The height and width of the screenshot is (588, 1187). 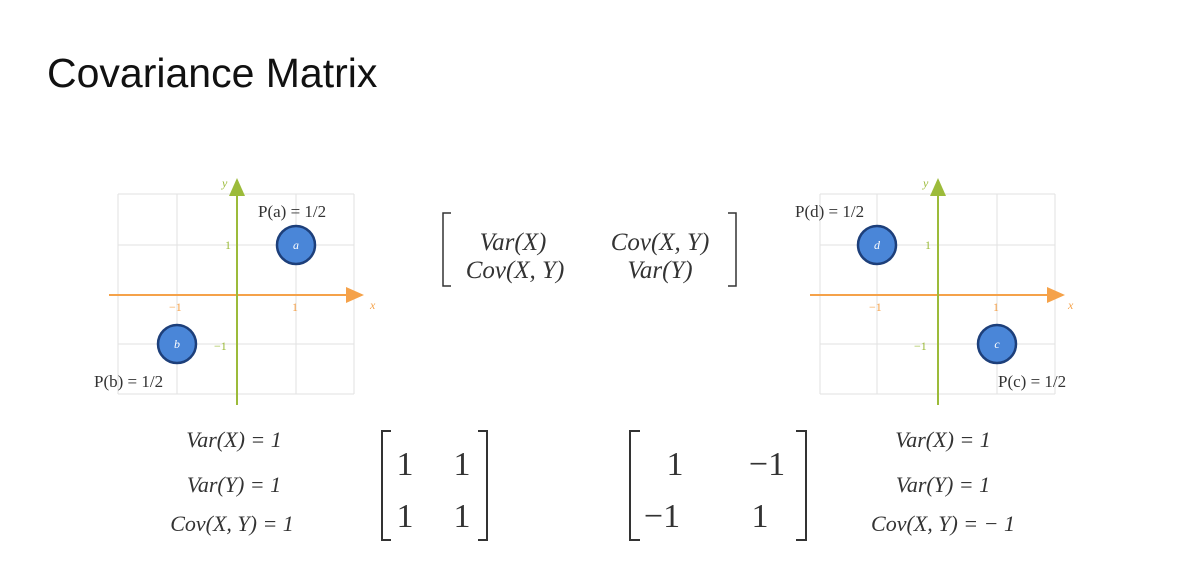 I want to click on right-plot: x y −1 1 1 −1 d c P(d) = 1/2 P(c) = 1/2, so click(x=934, y=290).